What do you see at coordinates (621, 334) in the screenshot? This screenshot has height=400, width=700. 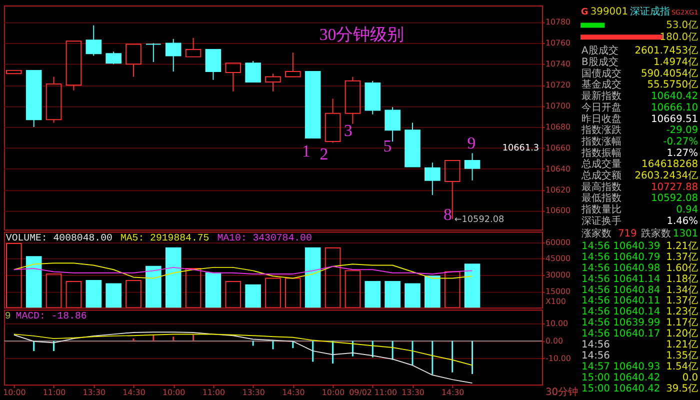 I see `text: 14:56 10640.17` at bounding box center [621, 334].